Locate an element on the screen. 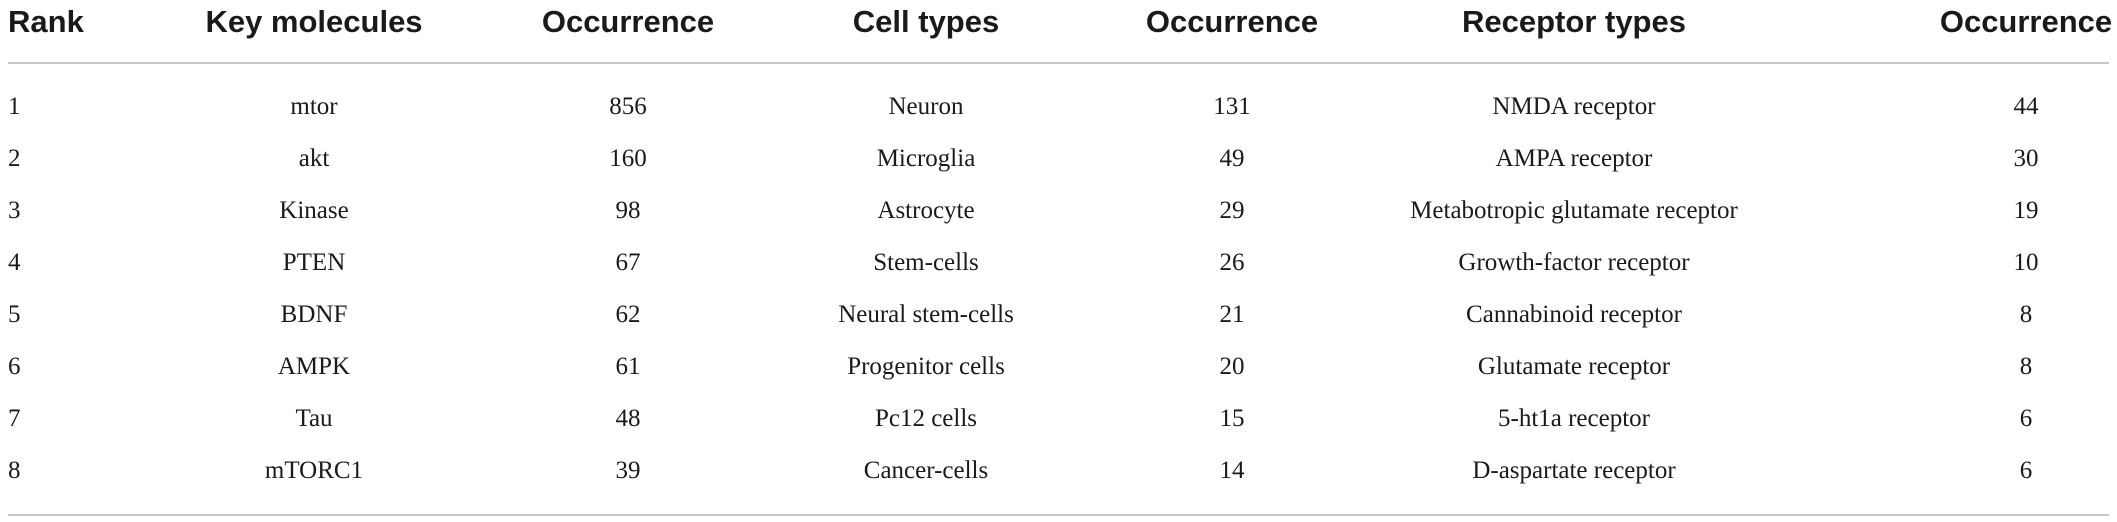  table-bottom-rule is located at coordinates (1058, 515).